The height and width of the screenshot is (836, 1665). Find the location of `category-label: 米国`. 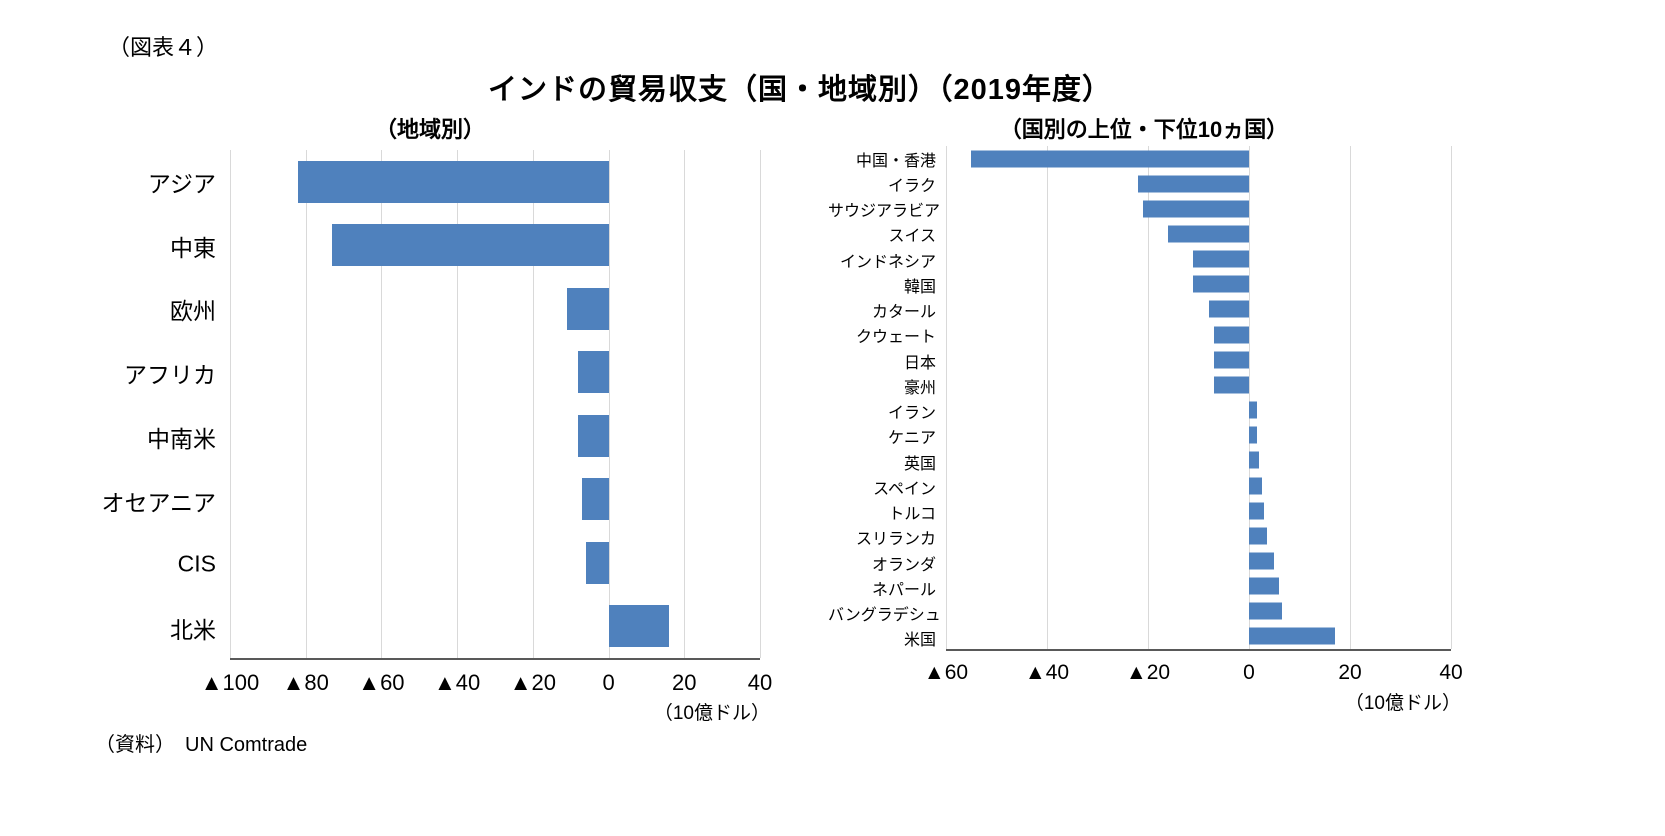

category-label: 米国 is located at coordinates (919, 641).